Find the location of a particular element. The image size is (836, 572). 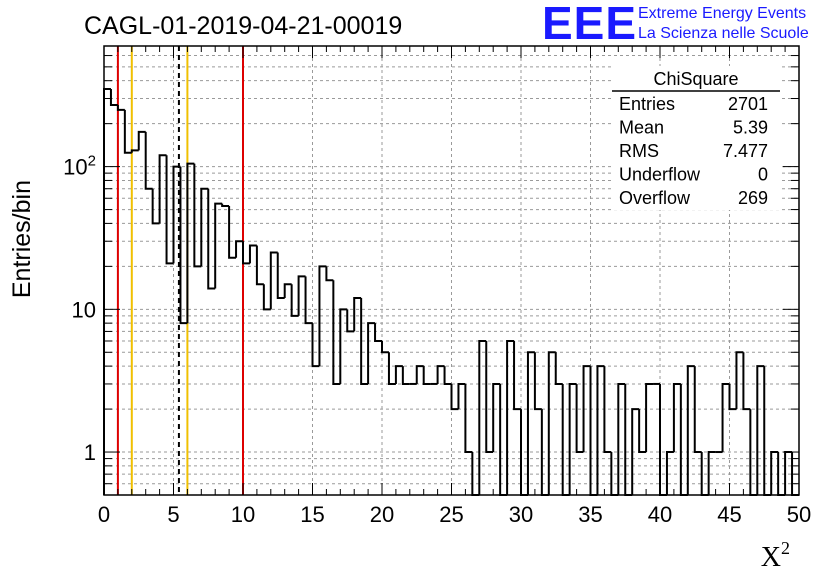

x-tick-label: 20 is located at coordinates (382, 514).